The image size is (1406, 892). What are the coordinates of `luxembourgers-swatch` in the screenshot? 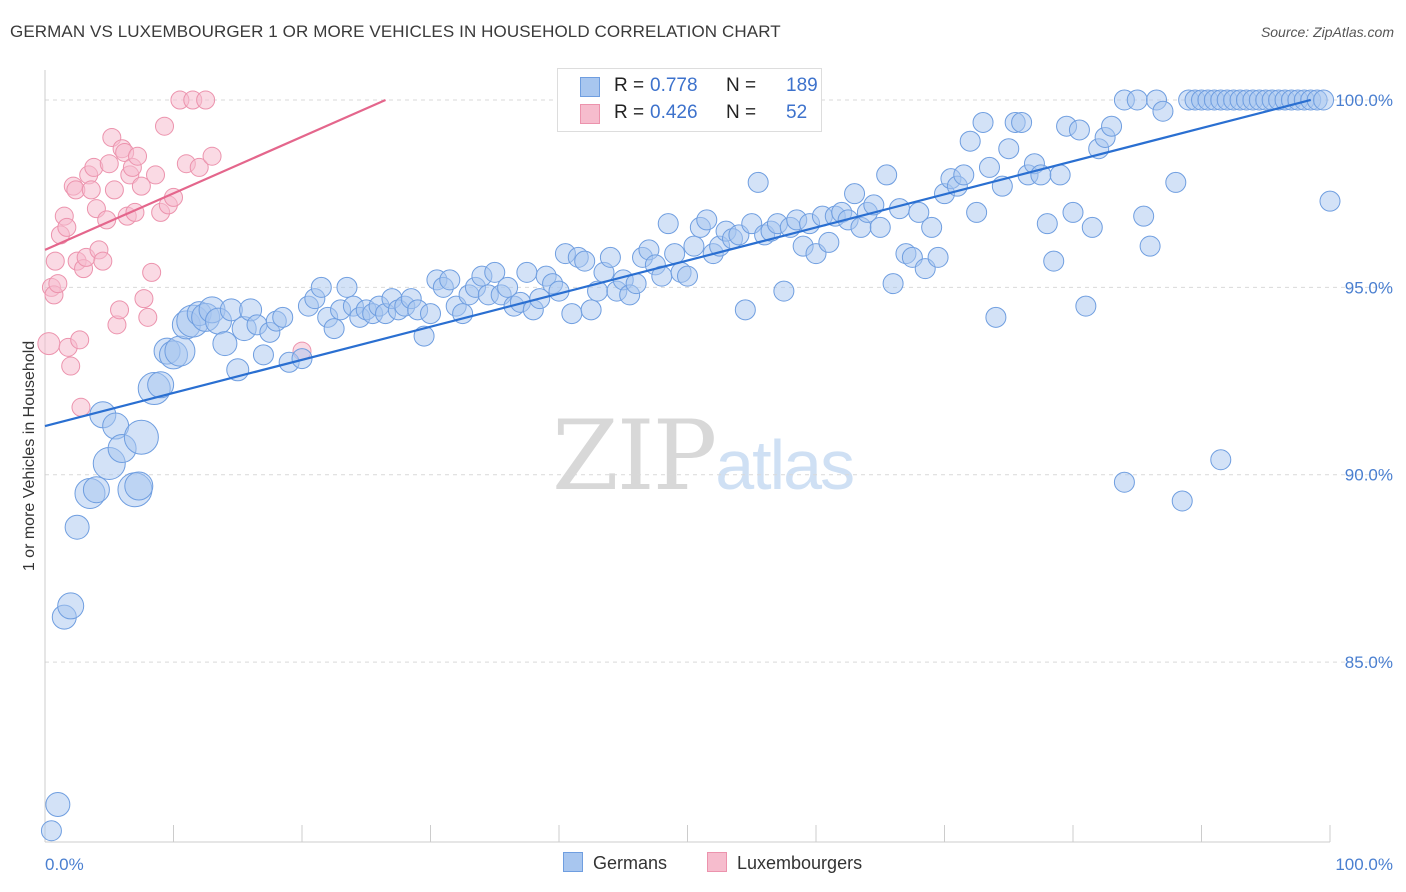 It's located at (590, 114).